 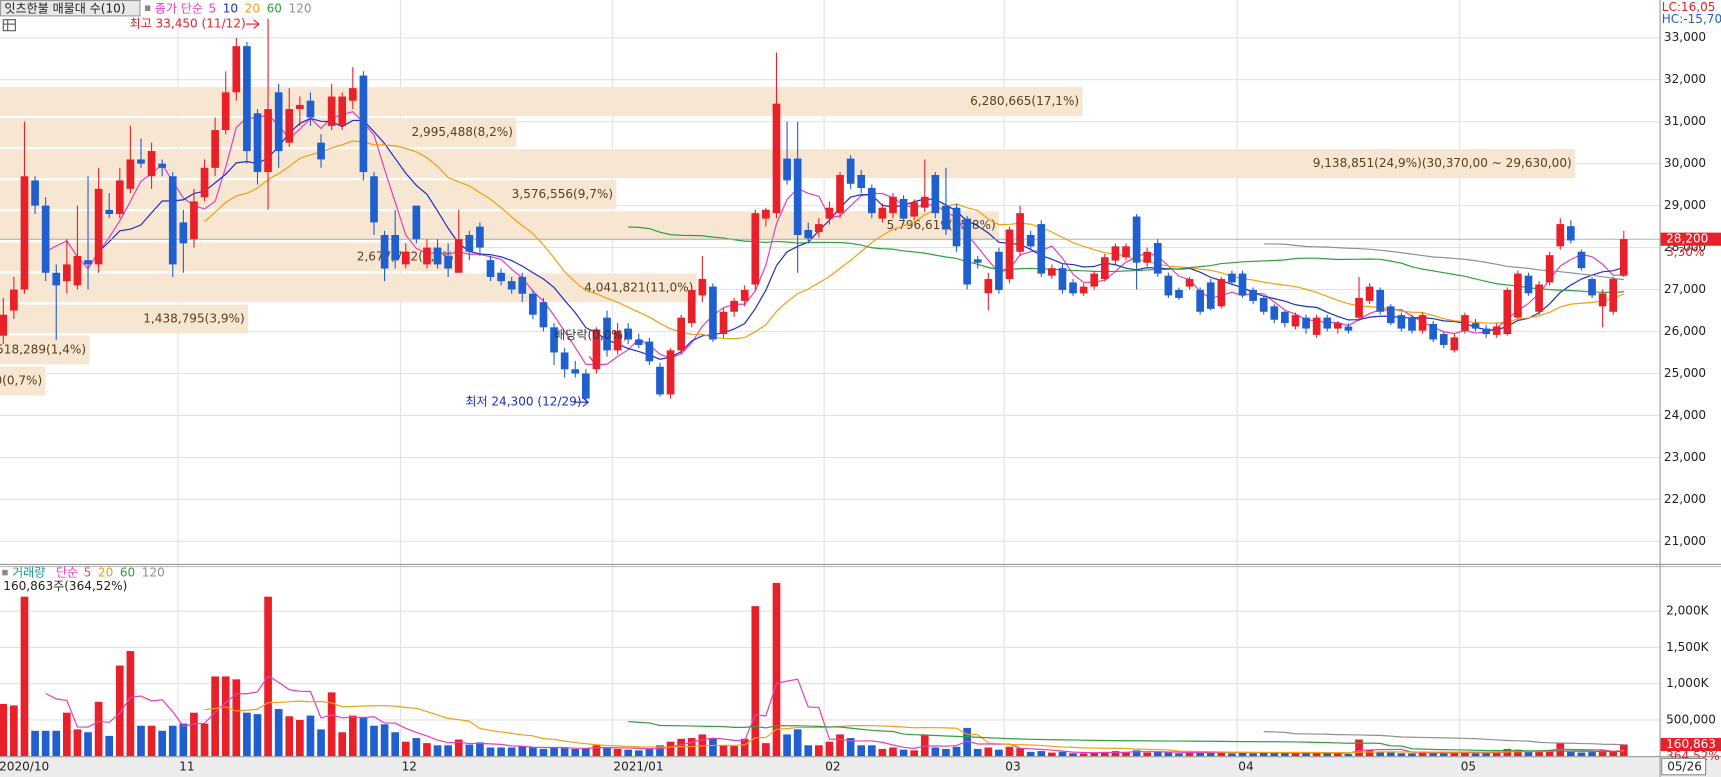 What do you see at coordinates (127, 573) in the screenshot?
I see `legend-period: 60` at bounding box center [127, 573].